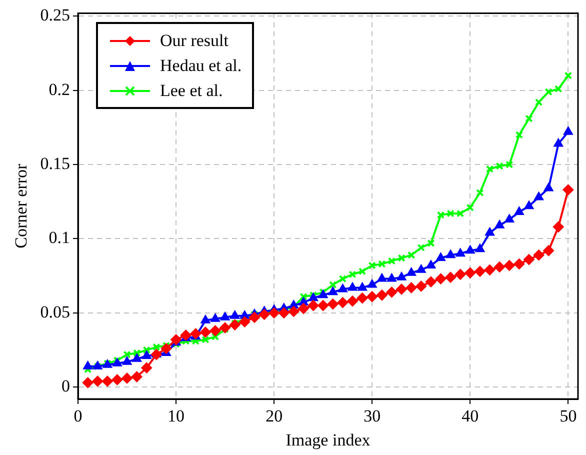  I want to click on legend-label: Our result, so click(194, 40).